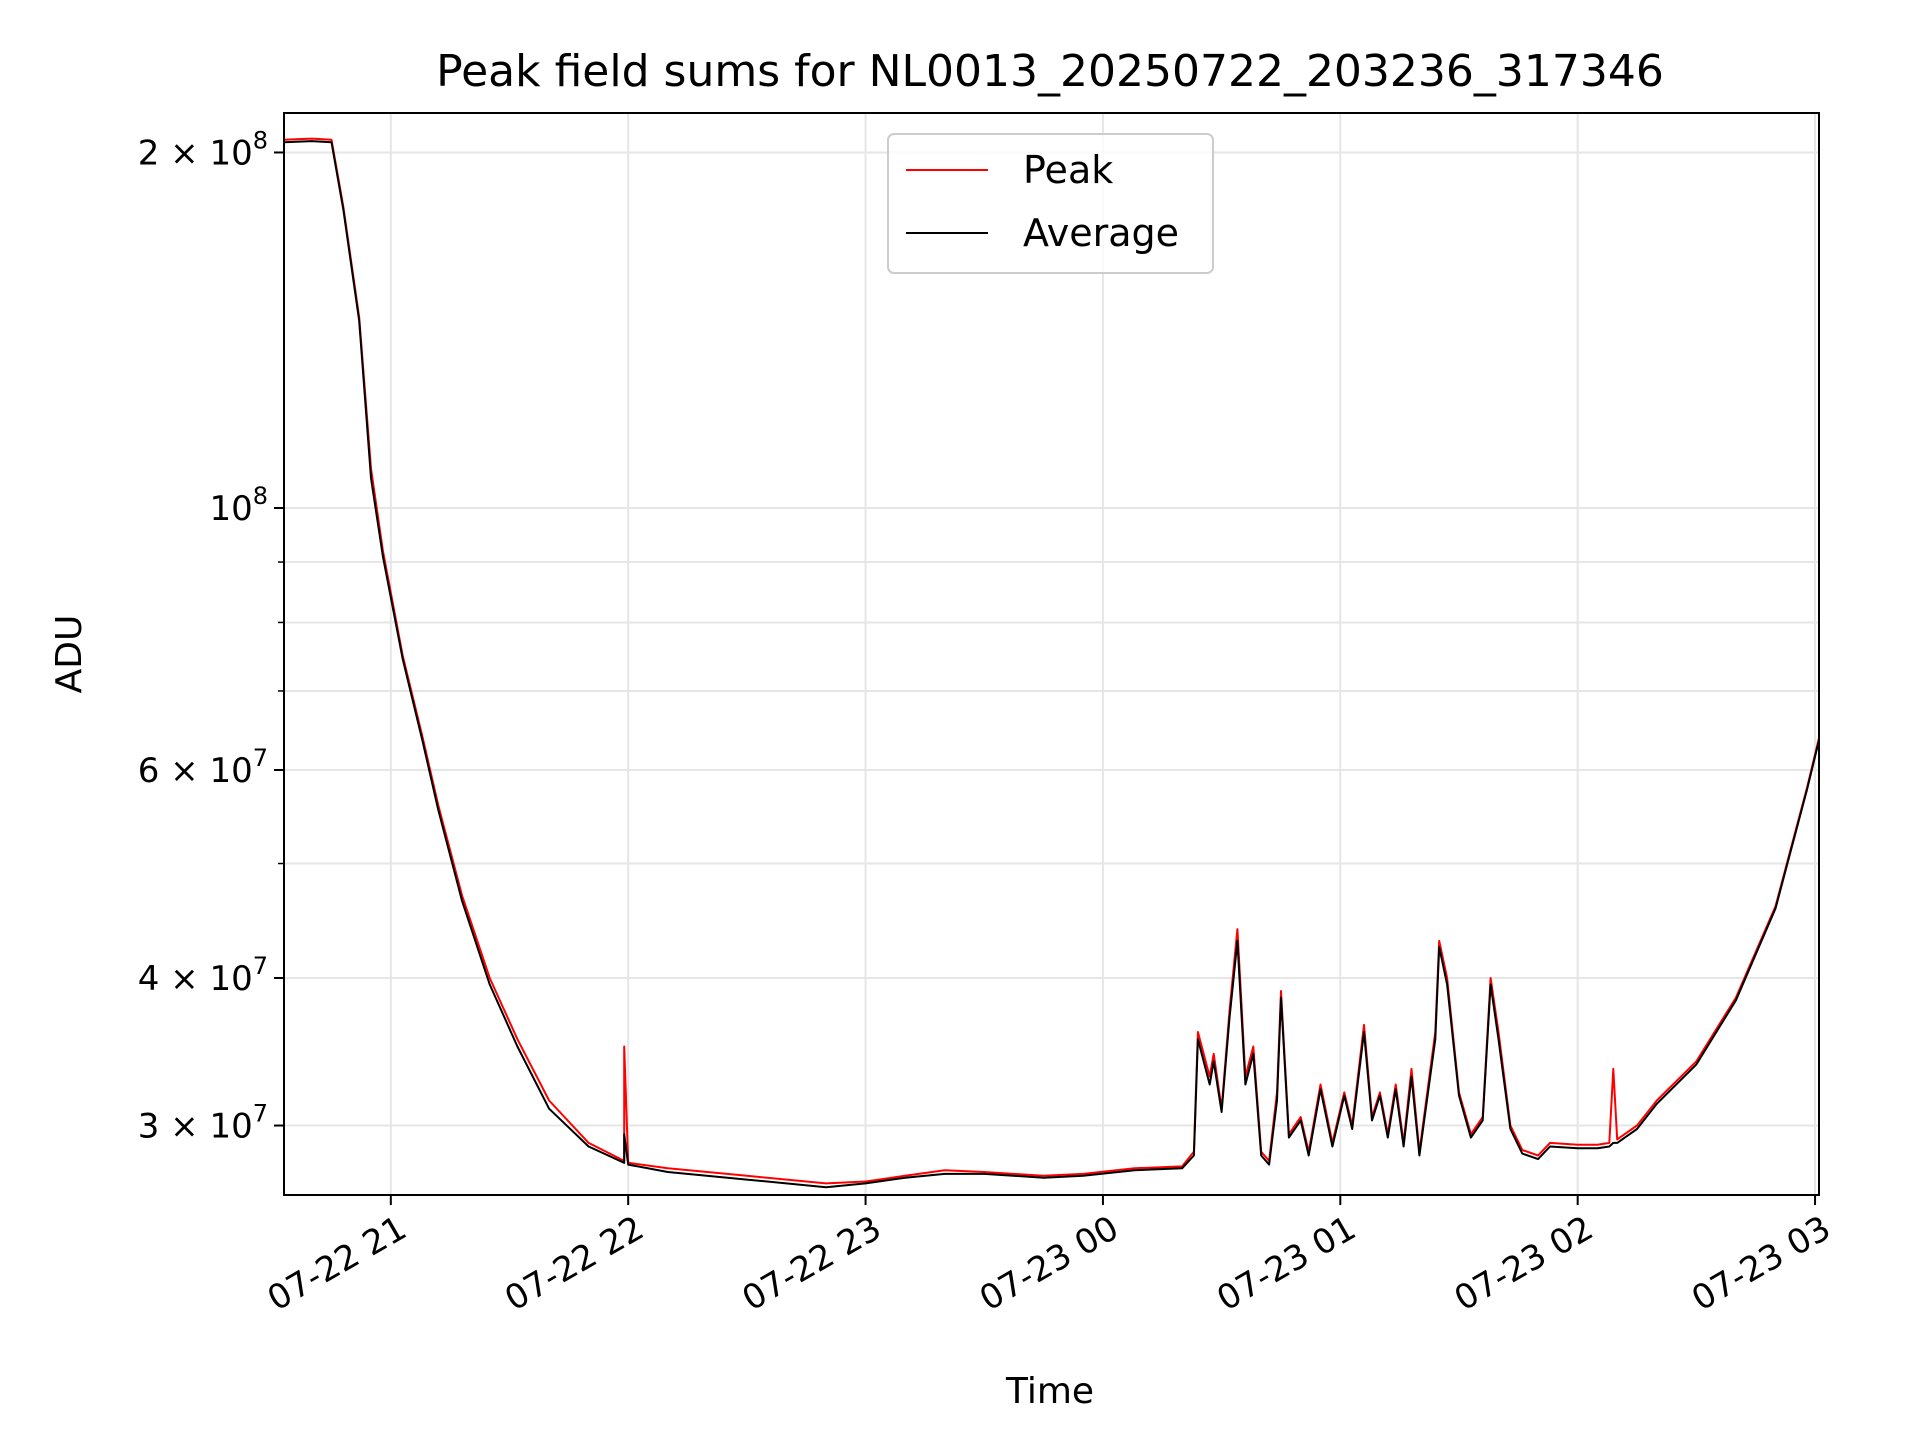  Describe the element at coordinates (203, 1123) in the screenshot. I see `y-tick-label: 3 × 107` at that location.